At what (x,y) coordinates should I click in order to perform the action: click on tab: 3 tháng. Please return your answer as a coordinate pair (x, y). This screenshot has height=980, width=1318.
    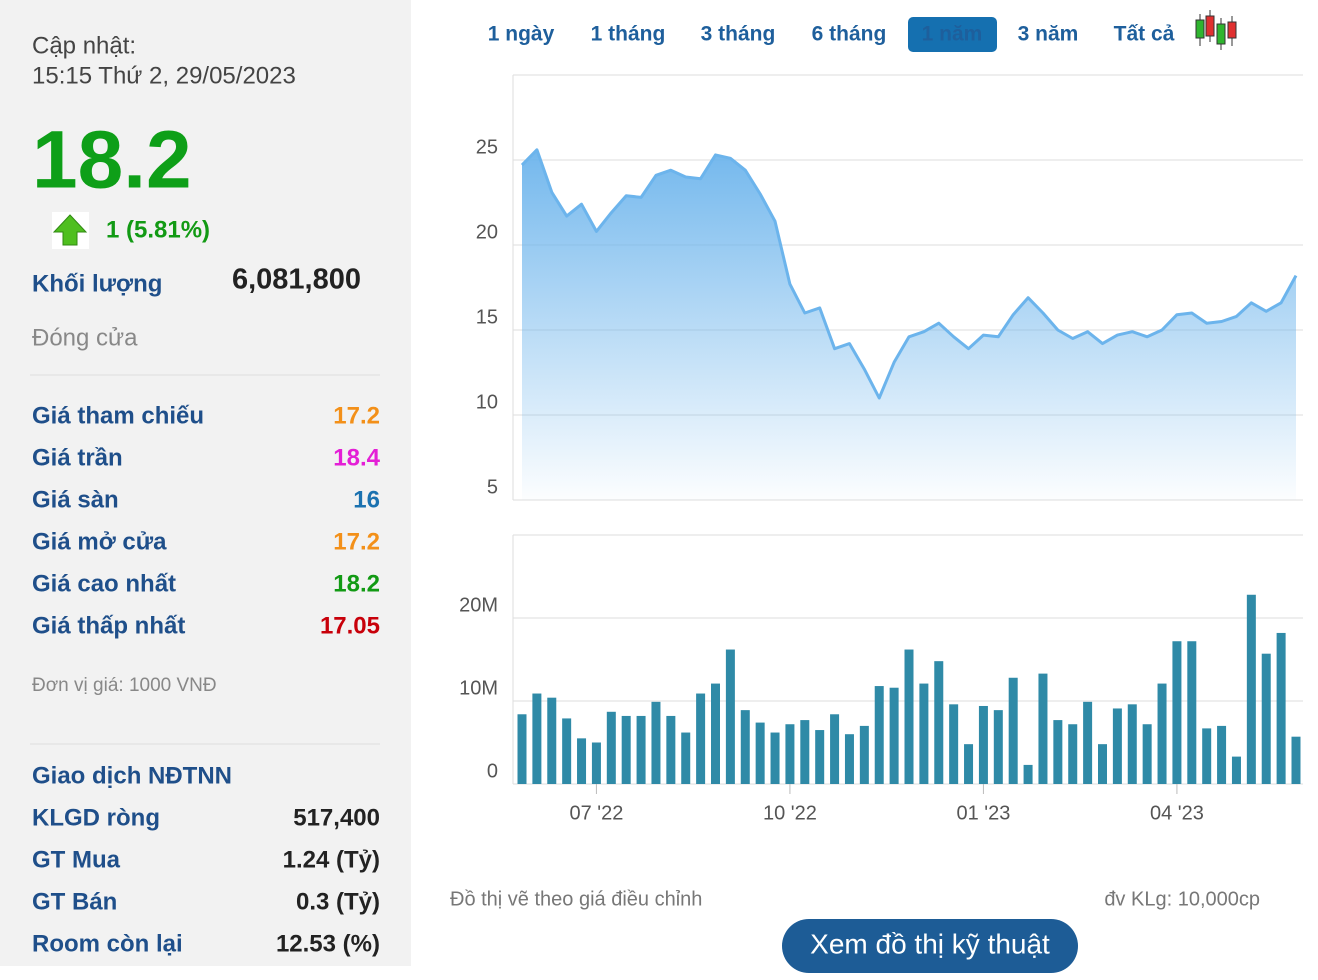
    Looking at the image, I should click on (738, 34).